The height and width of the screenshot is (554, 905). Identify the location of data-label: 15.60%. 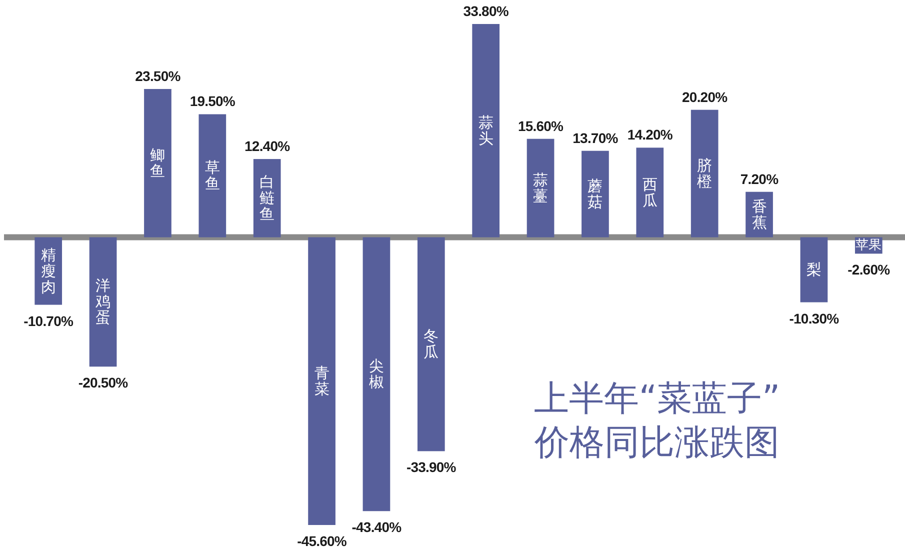
(541, 126).